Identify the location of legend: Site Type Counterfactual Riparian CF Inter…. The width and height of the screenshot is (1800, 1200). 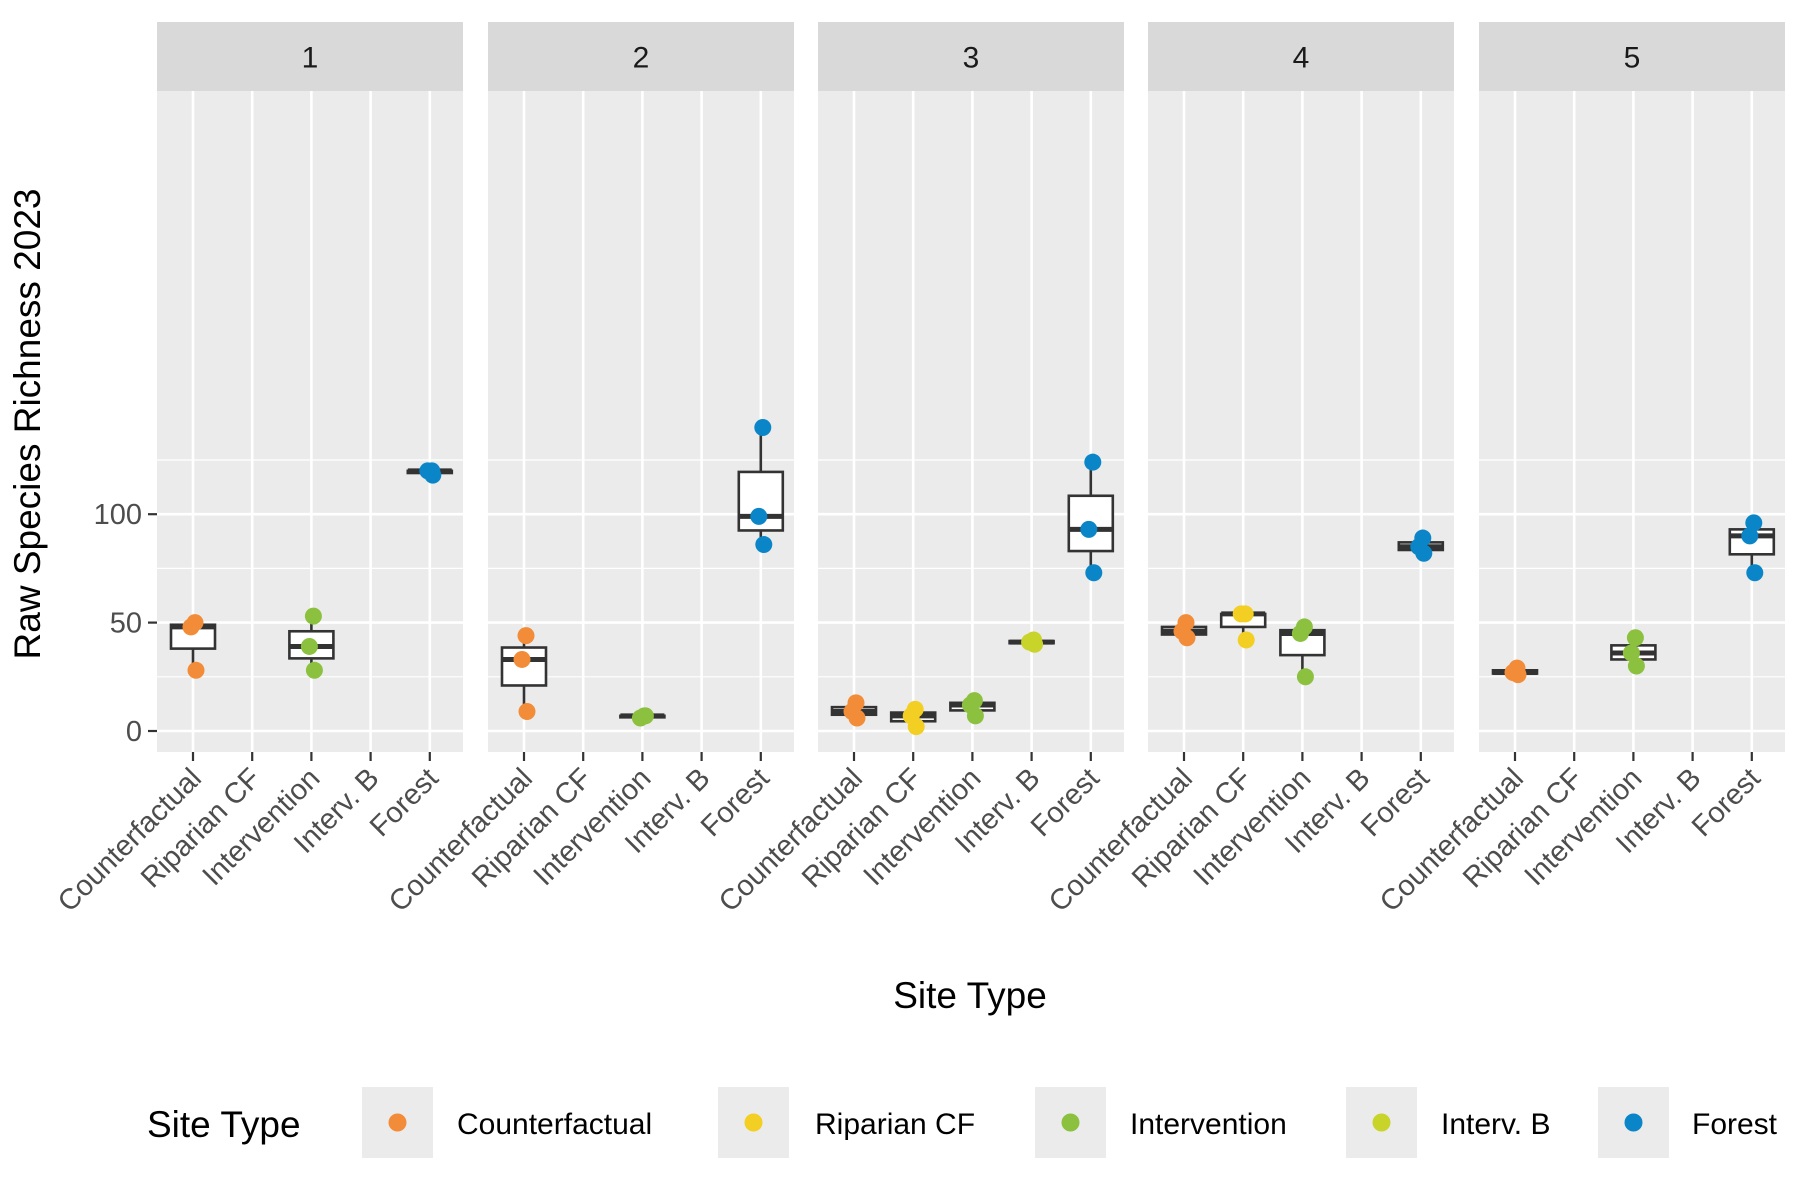
(962, 1122).